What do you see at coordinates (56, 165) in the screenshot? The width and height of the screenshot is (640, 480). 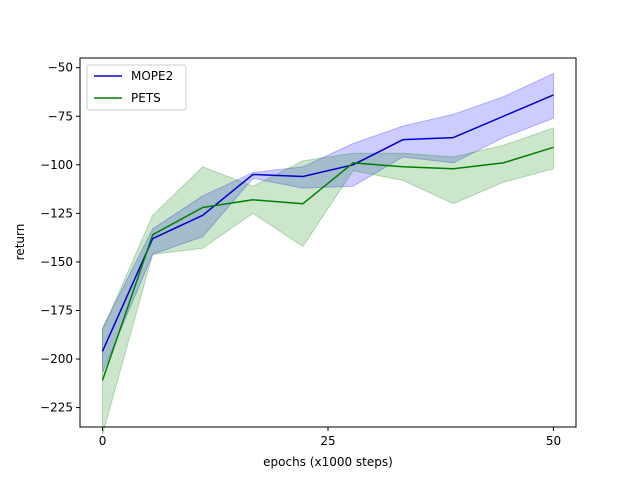 I see `y-tick-label-100: −100` at bounding box center [56, 165].